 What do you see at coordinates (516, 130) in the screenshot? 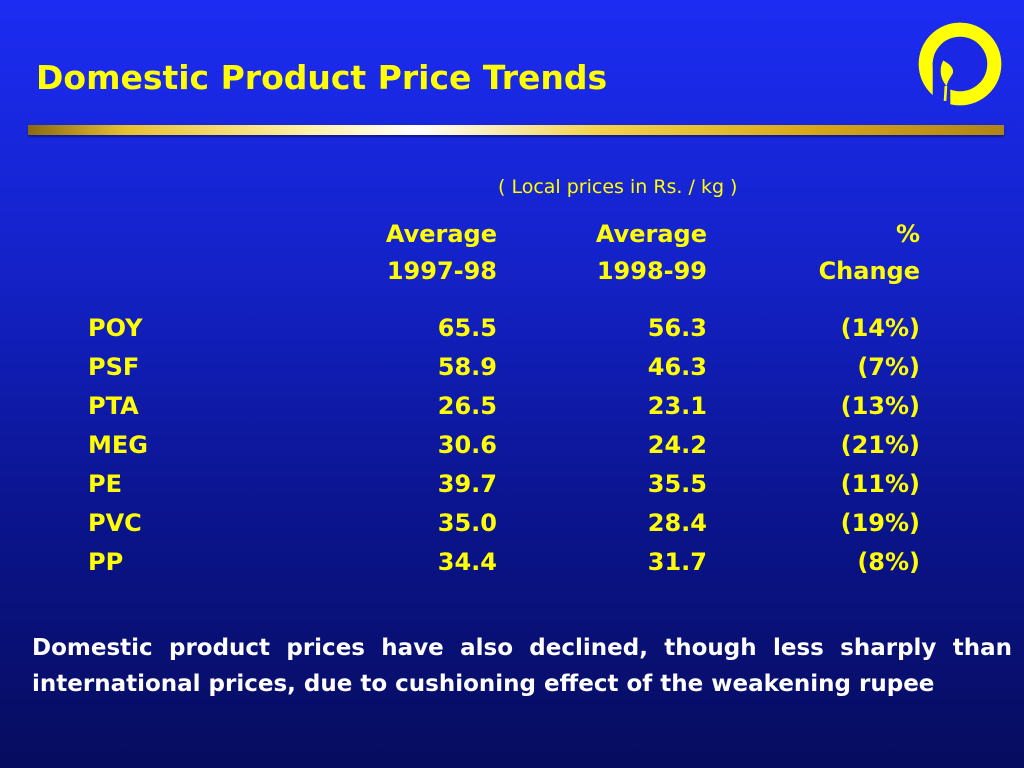
I see `title-divider` at bounding box center [516, 130].